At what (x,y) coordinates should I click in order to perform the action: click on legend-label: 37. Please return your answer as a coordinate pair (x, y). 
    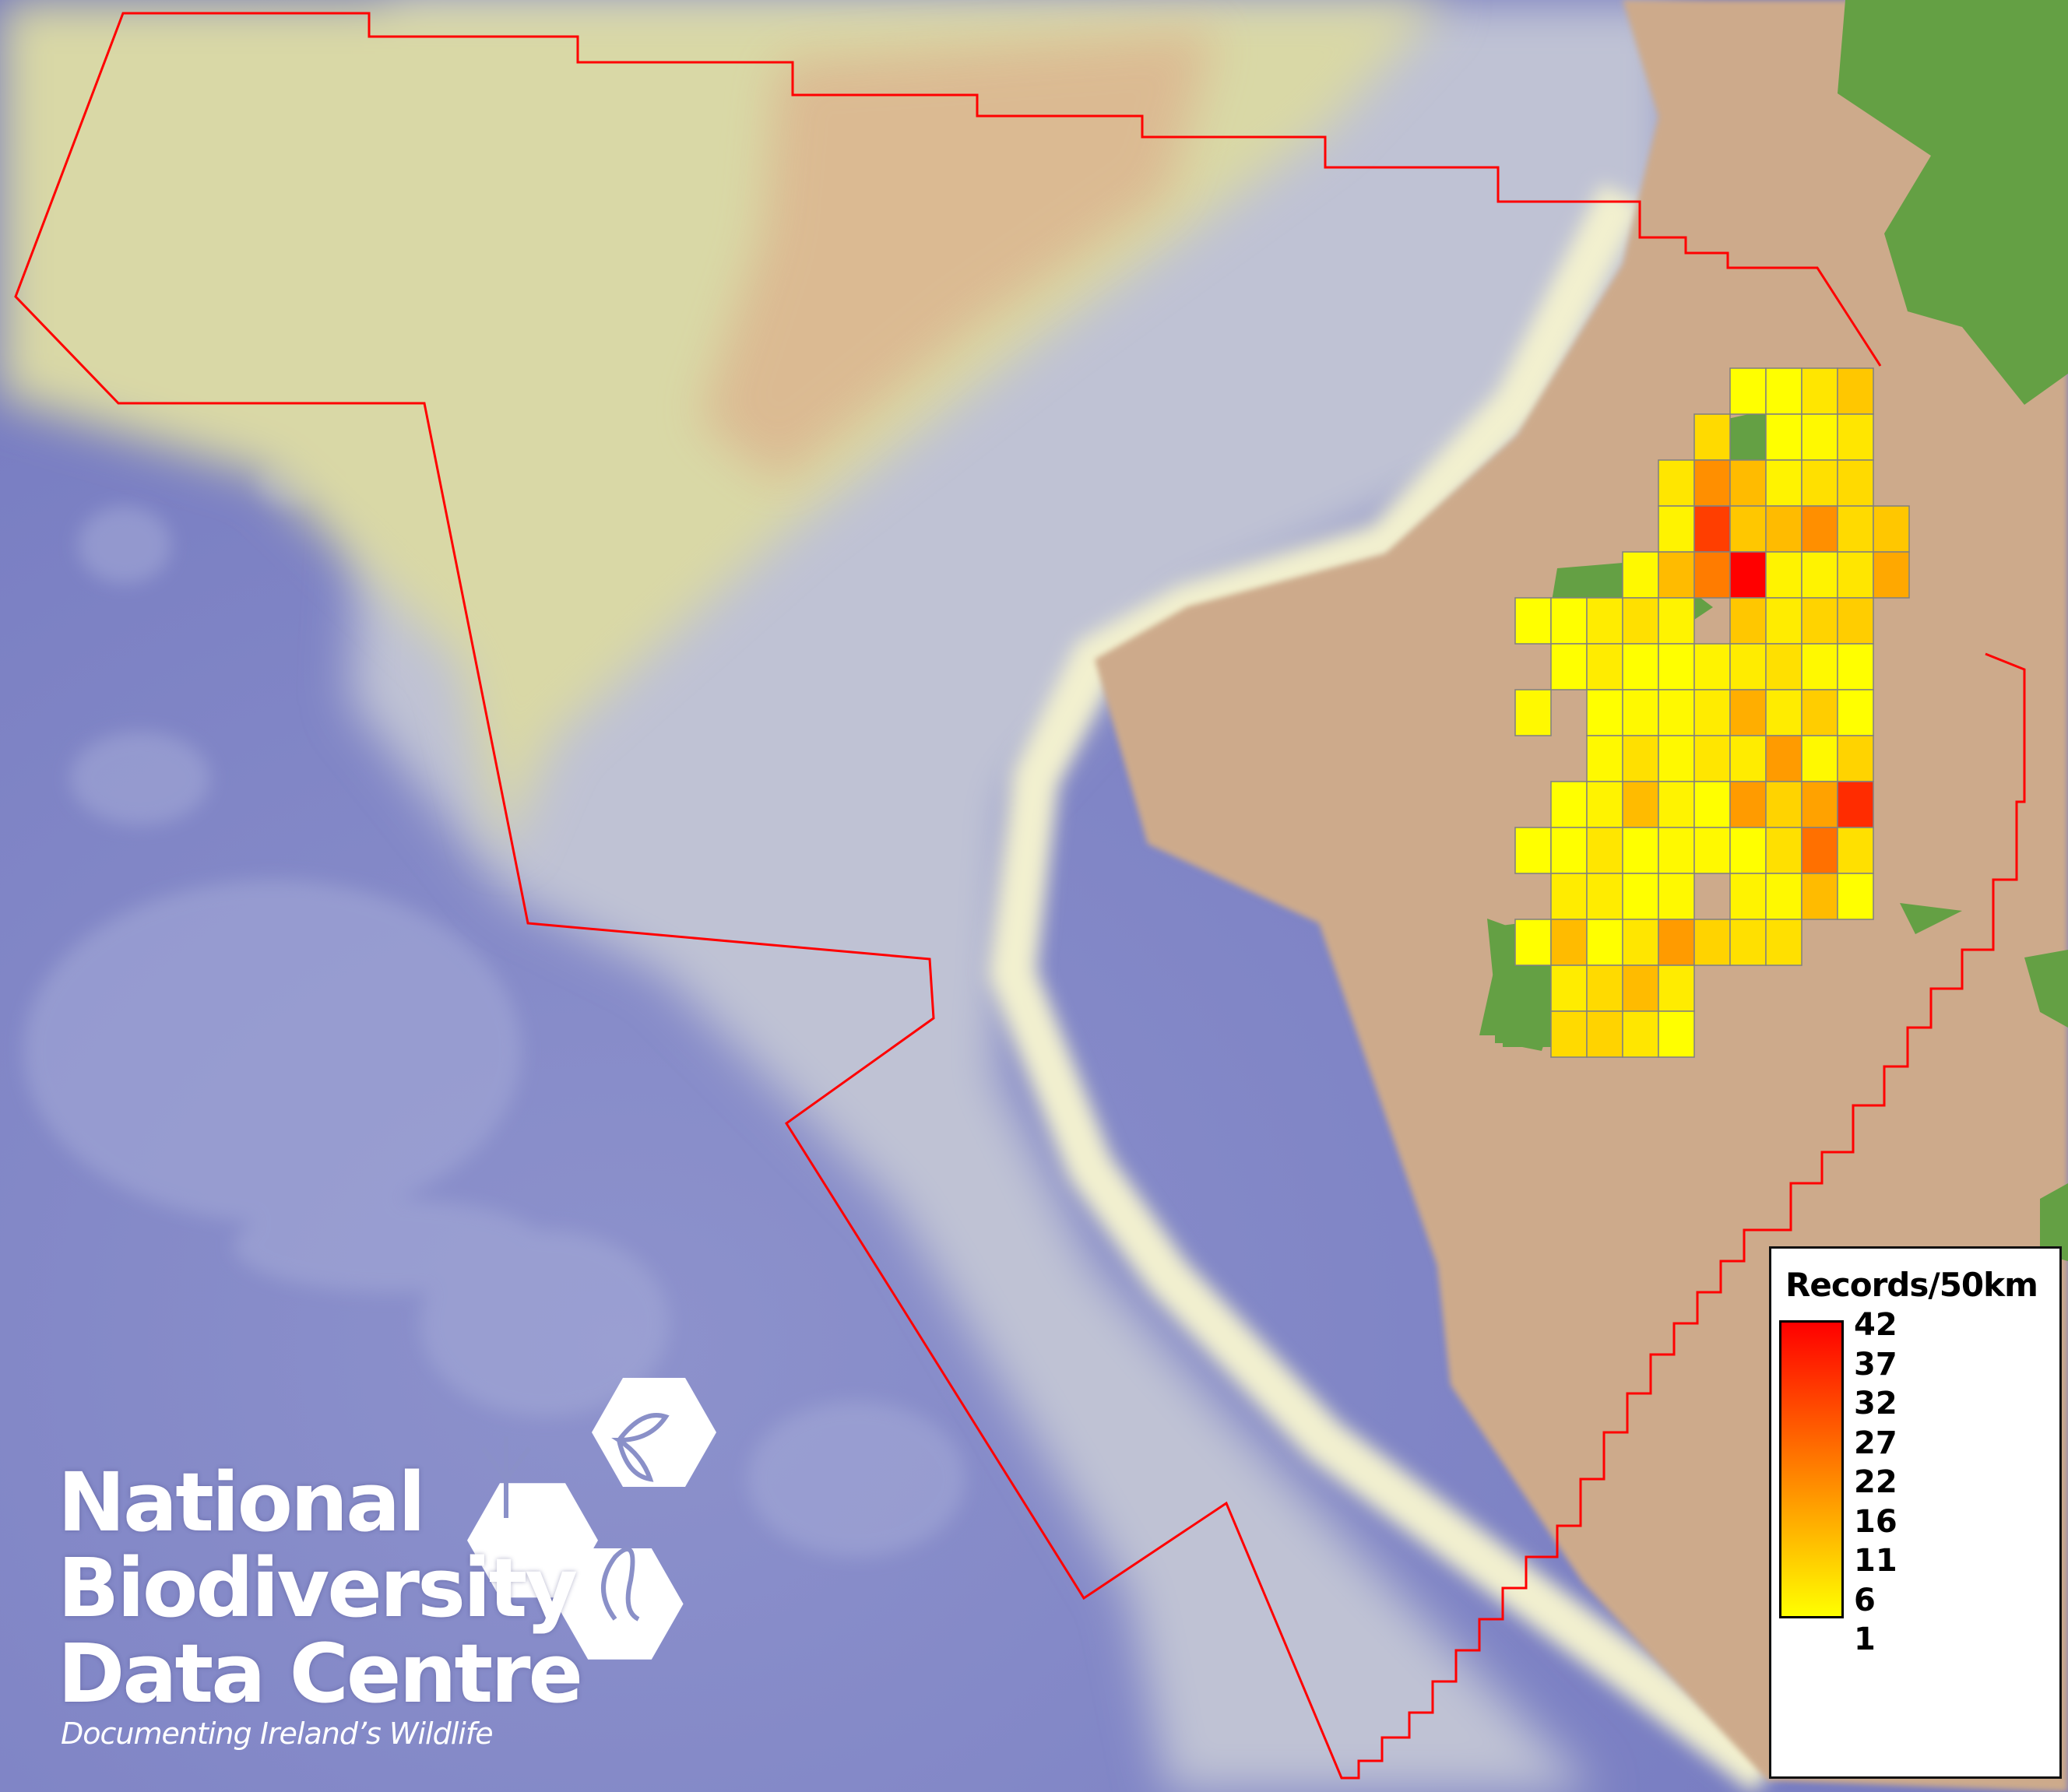
    Looking at the image, I should click on (1875, 1364).